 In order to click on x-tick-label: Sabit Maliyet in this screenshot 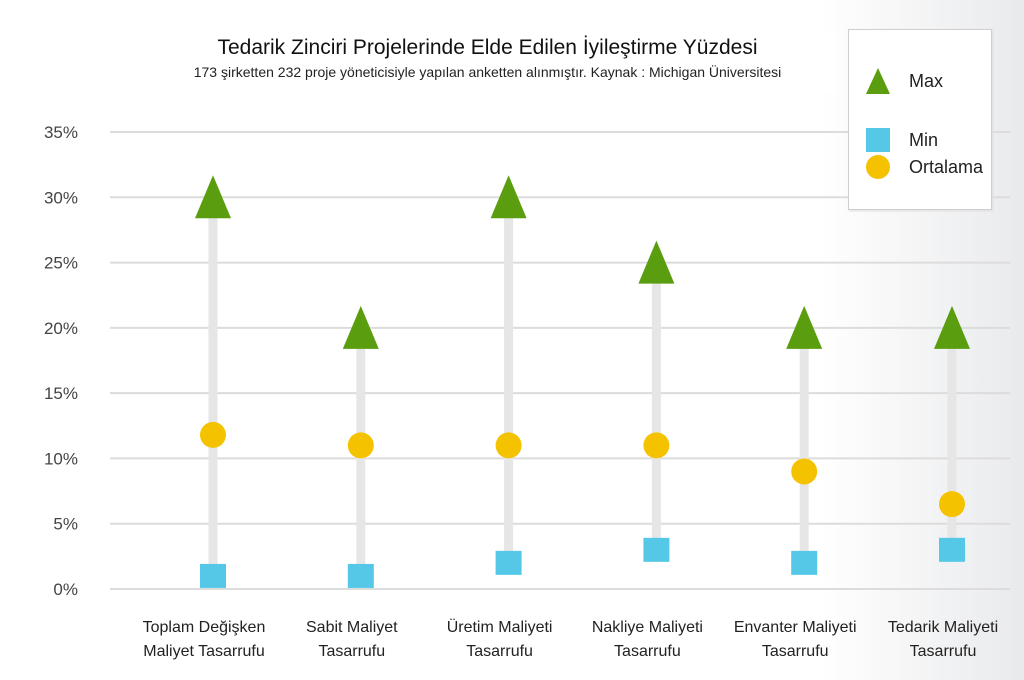, I will do `click(352, 627)`.